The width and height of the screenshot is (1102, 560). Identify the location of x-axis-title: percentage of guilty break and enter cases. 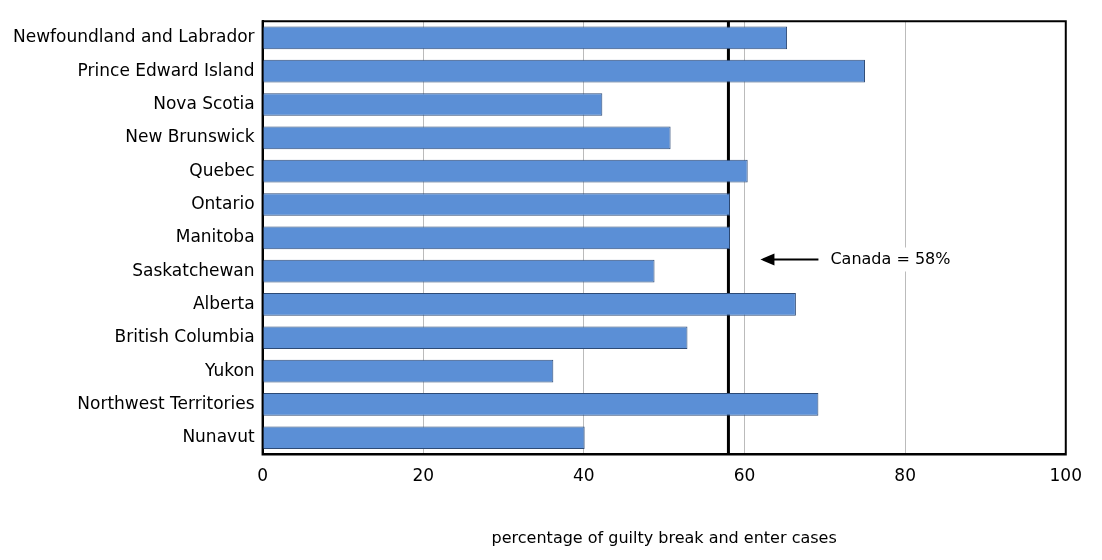
(664, 537).